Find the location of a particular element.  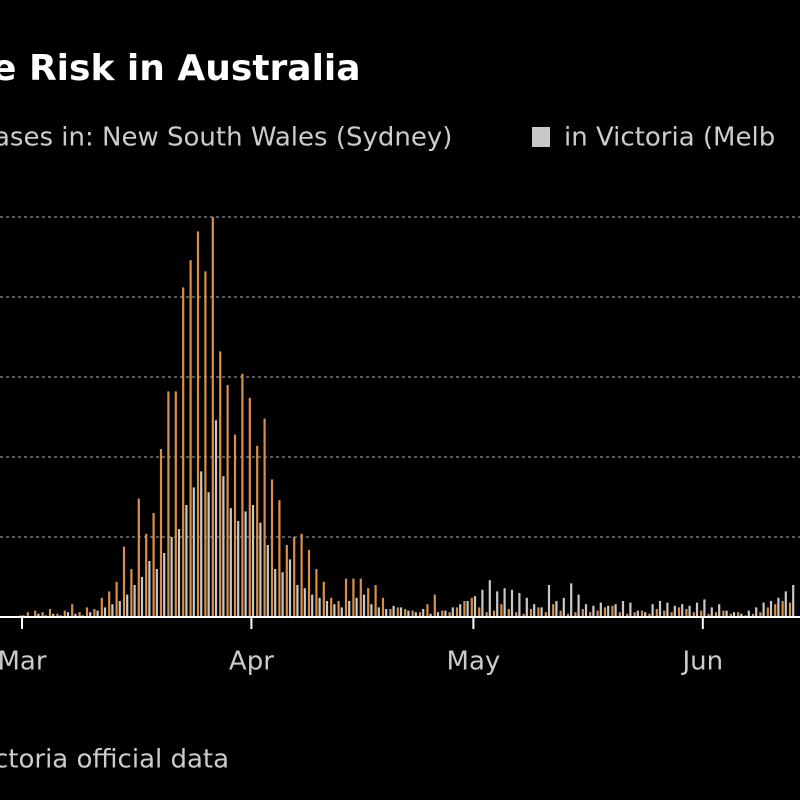

legend-label: in Victoria (Melb is located at coordinates (669, 138).